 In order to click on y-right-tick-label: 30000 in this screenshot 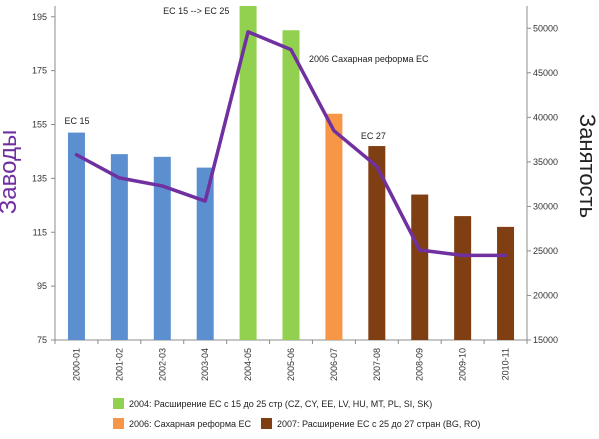, I will do `click(545, 206)`.